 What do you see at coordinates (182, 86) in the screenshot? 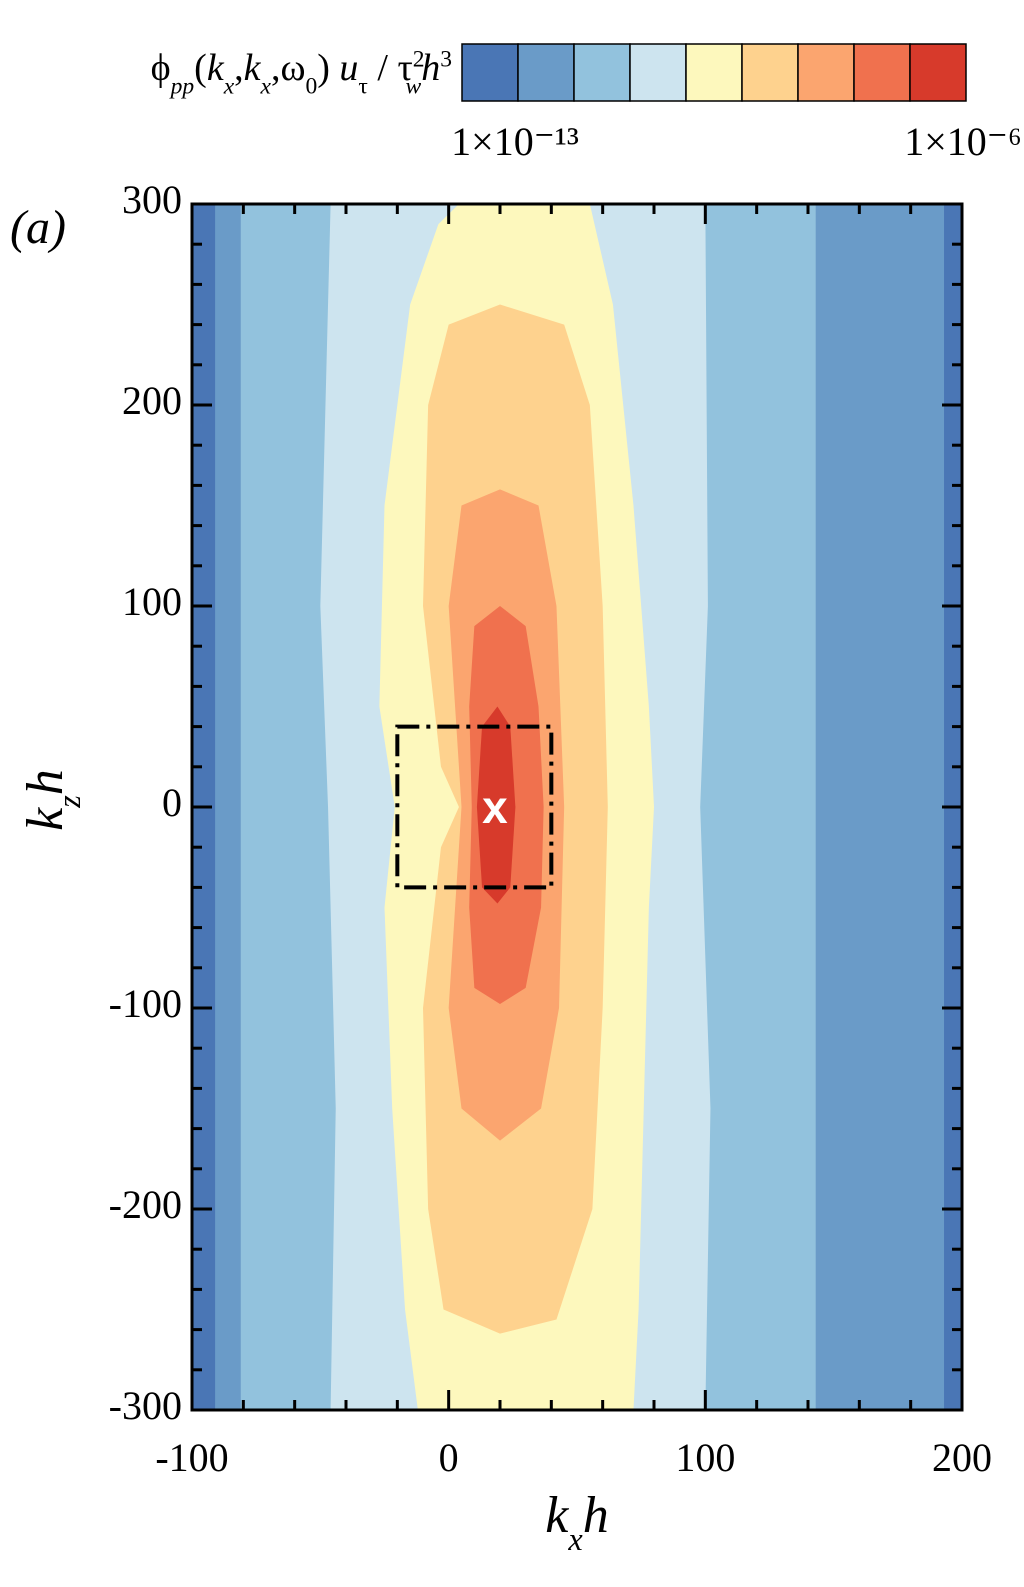
I see `label-part: pp` at bounding box center [182, 86].